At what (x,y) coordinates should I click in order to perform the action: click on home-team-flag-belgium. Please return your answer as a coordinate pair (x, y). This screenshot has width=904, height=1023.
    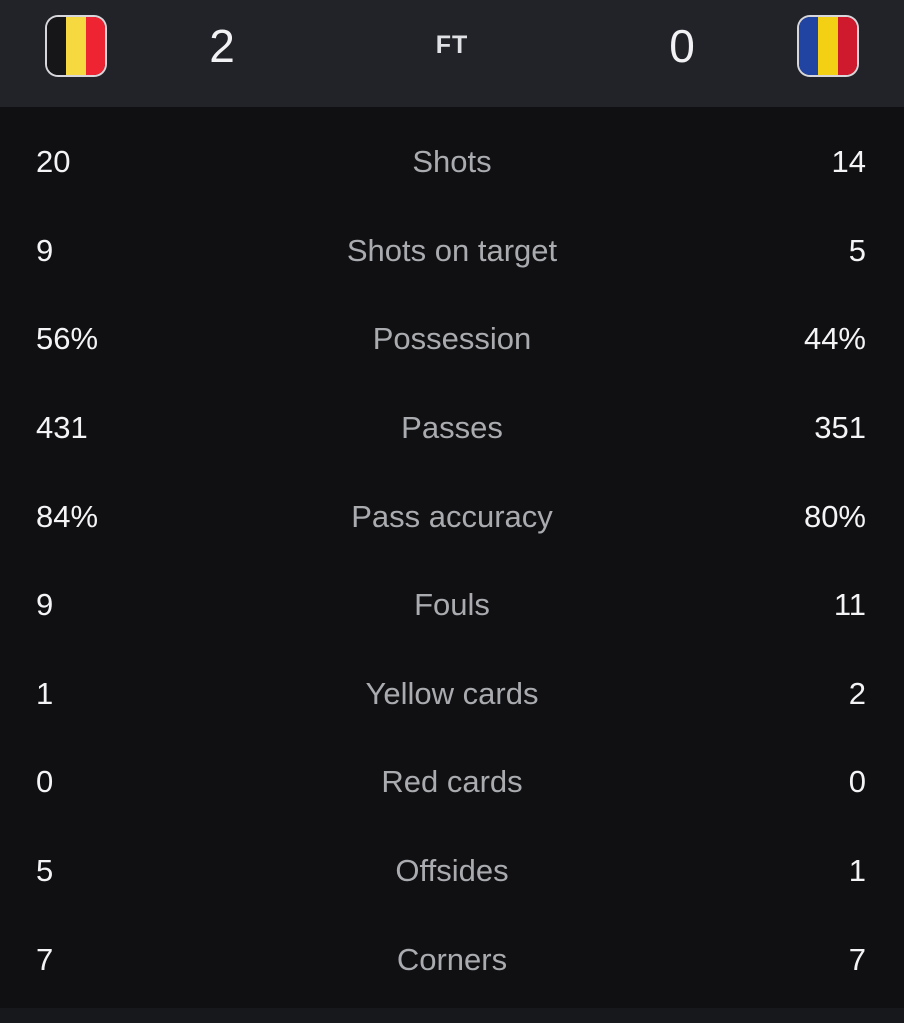
    Looking at the image, I should click on (76, 45).